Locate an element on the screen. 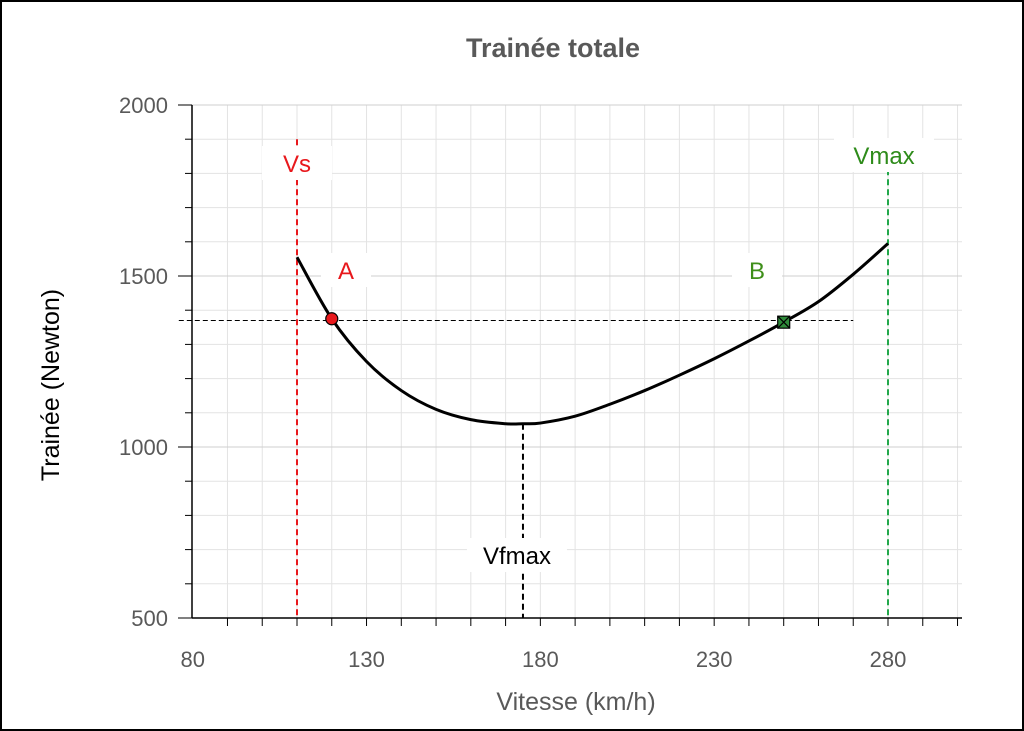 This screenshot has width=1024, height=731. y-tick-label: 2000 is located at coordinates (143, 105).